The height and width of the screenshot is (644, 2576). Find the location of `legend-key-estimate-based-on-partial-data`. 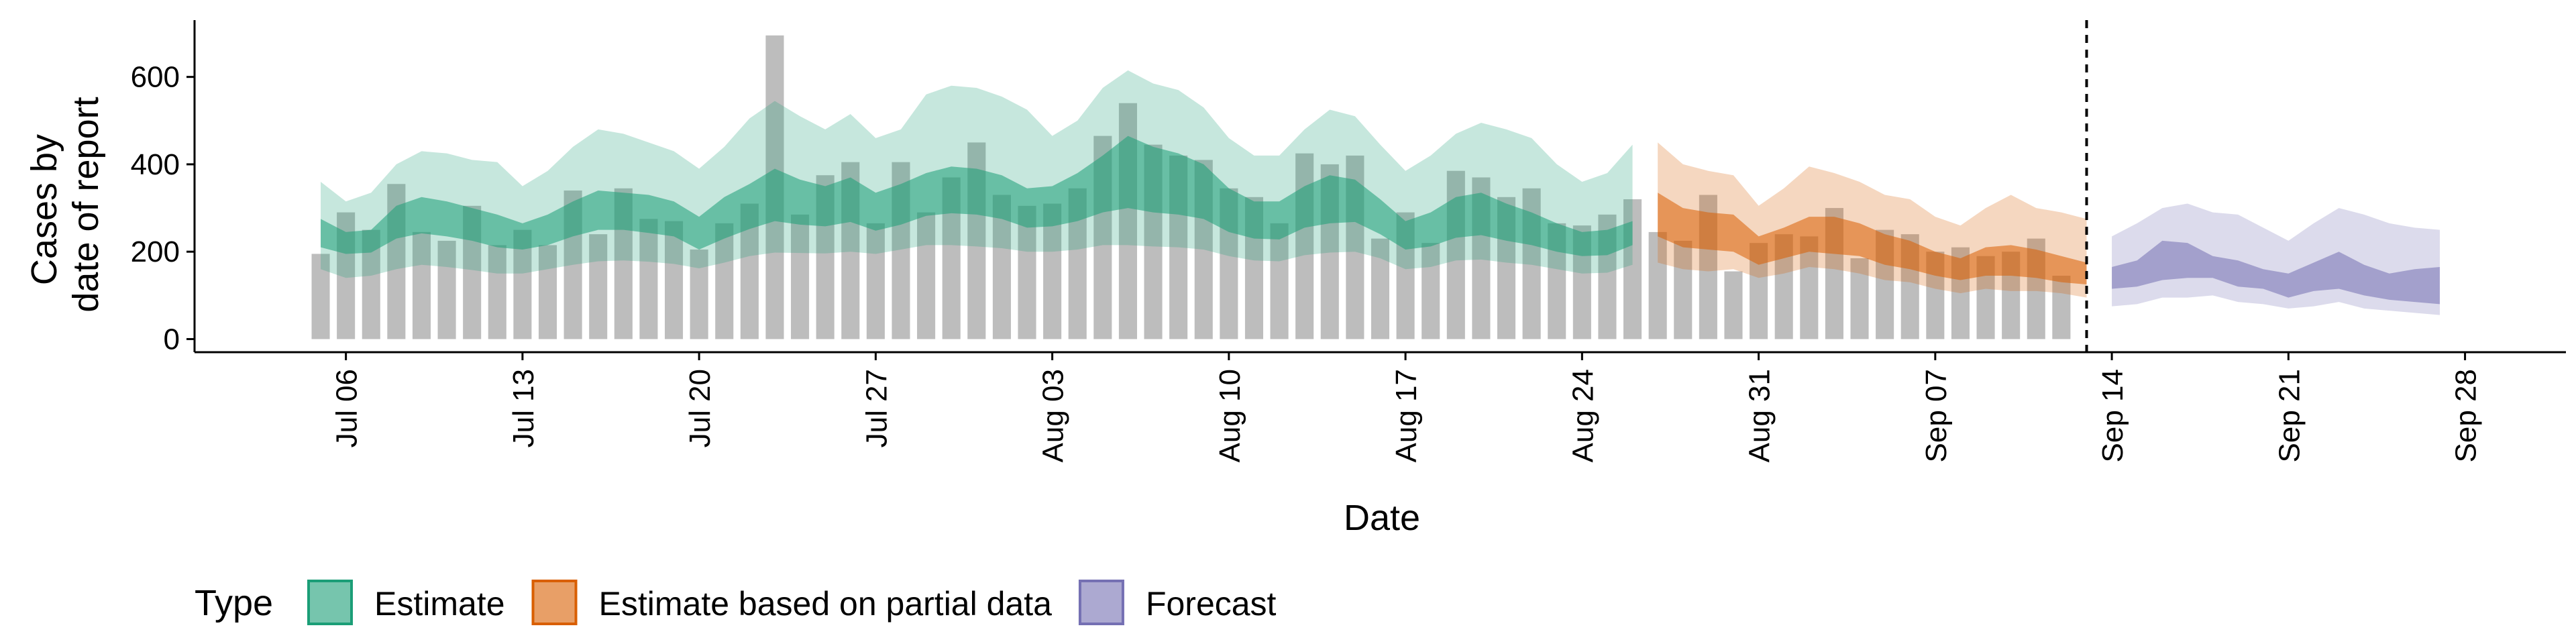

legend-key-estimate-based-on-partial-data is located at coordinates (554, 602).